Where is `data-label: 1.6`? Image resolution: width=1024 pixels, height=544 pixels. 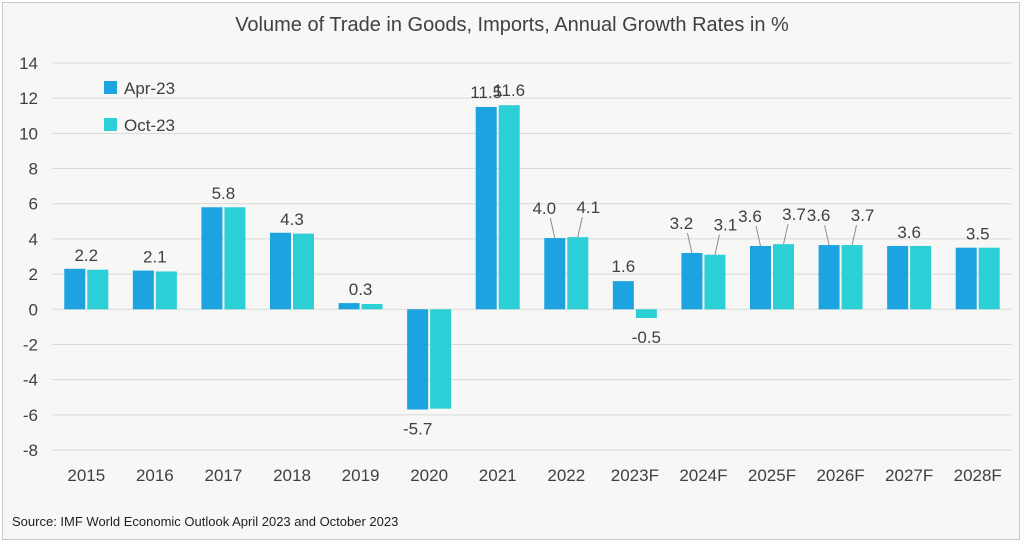 data-label: 1.6 is located at coordinates (624, 266).